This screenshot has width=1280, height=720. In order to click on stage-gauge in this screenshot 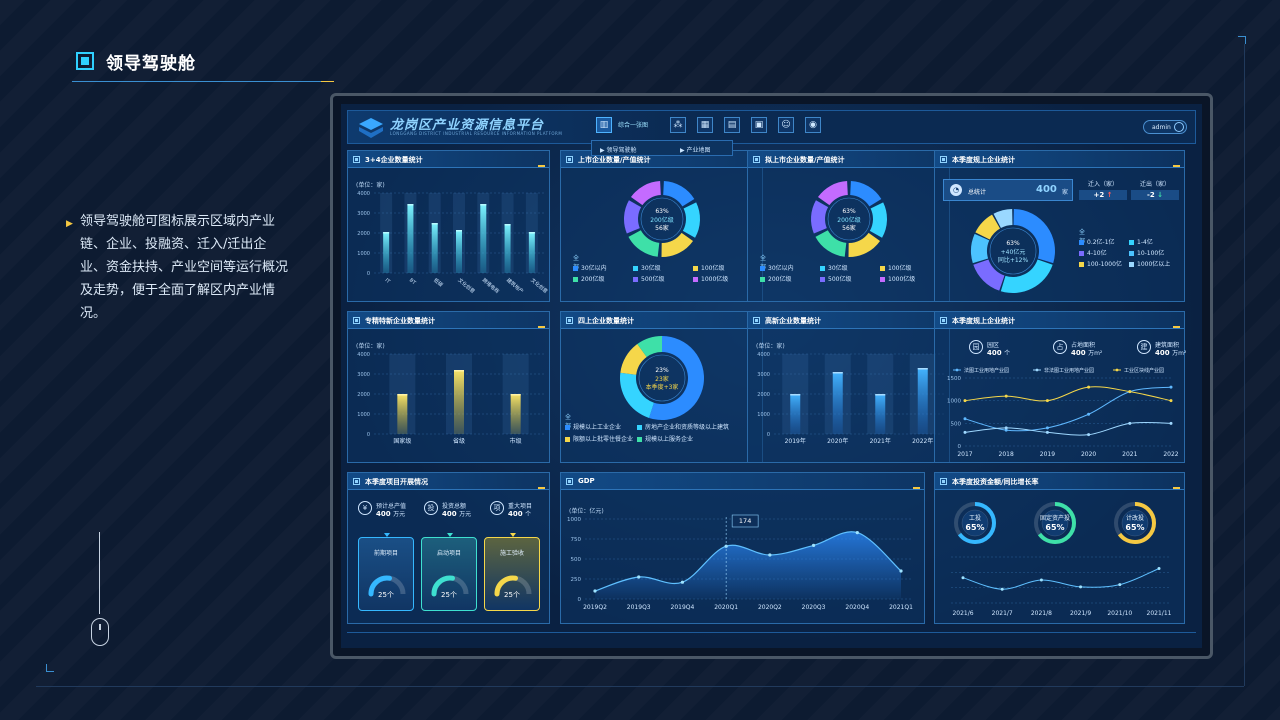, I will do `click(513, 586)`.